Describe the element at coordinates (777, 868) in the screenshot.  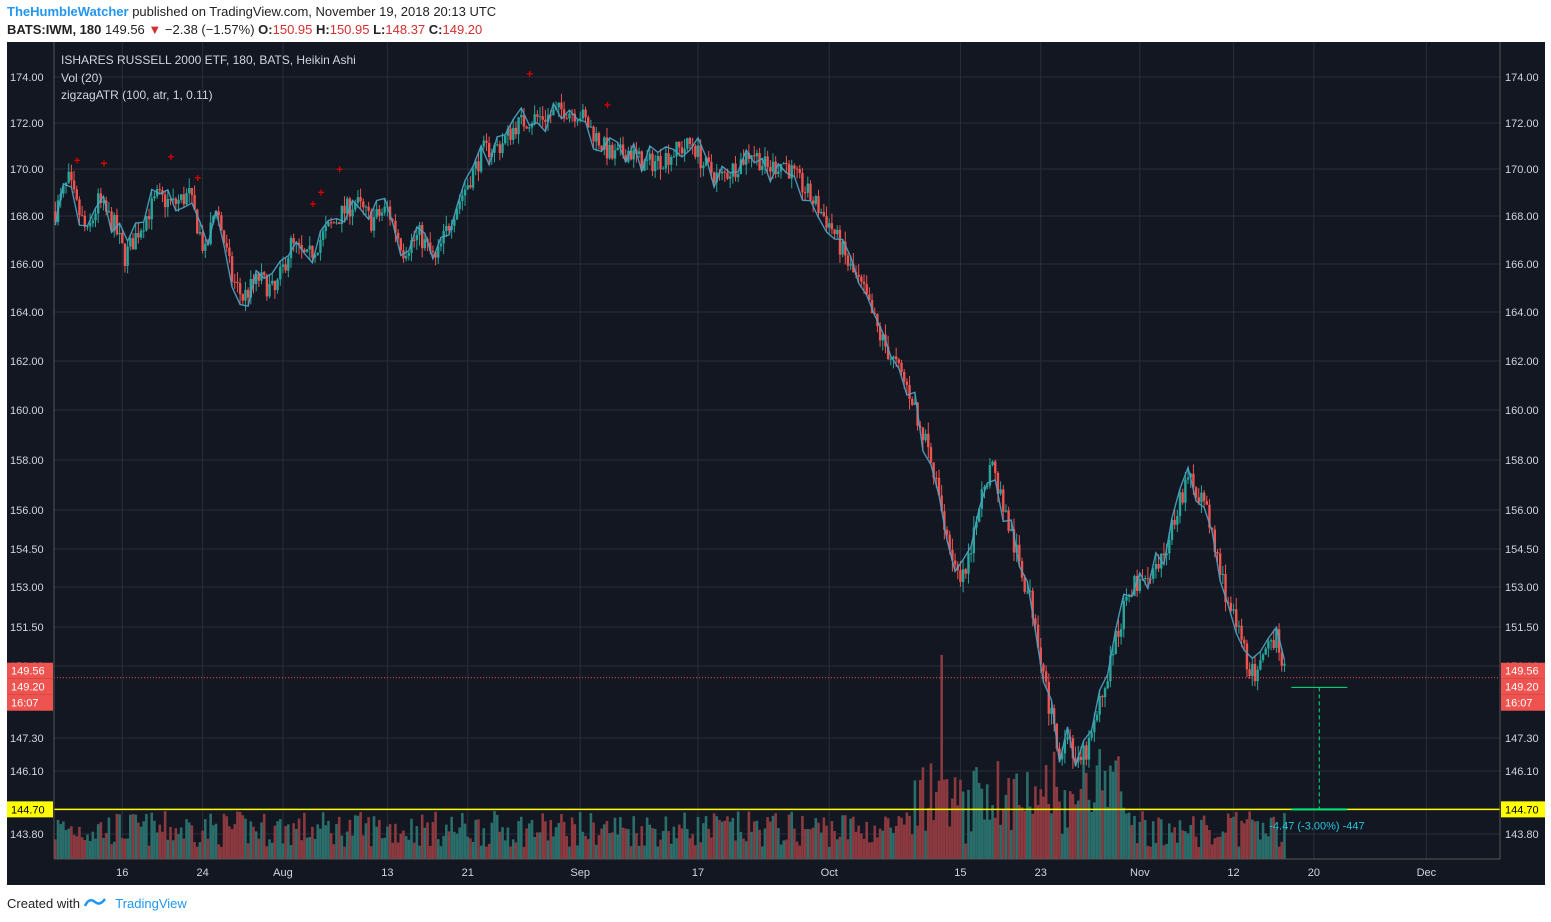
I see `x-axis: 16 24 Aug 13 21 Sep 17 Oct 15 23 Nov 12 20 Dec` at that location.